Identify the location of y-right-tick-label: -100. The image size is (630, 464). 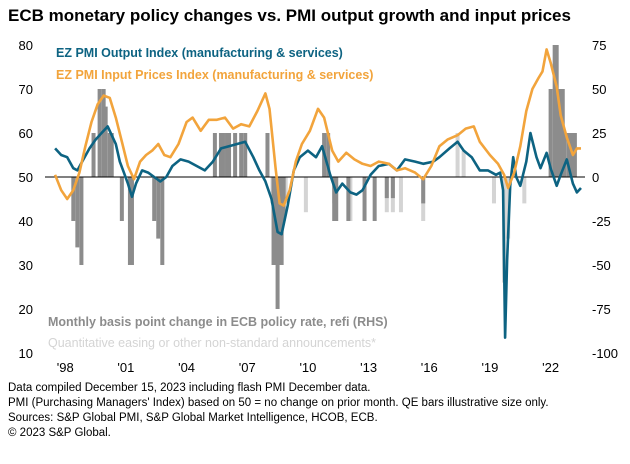
(605, 353).